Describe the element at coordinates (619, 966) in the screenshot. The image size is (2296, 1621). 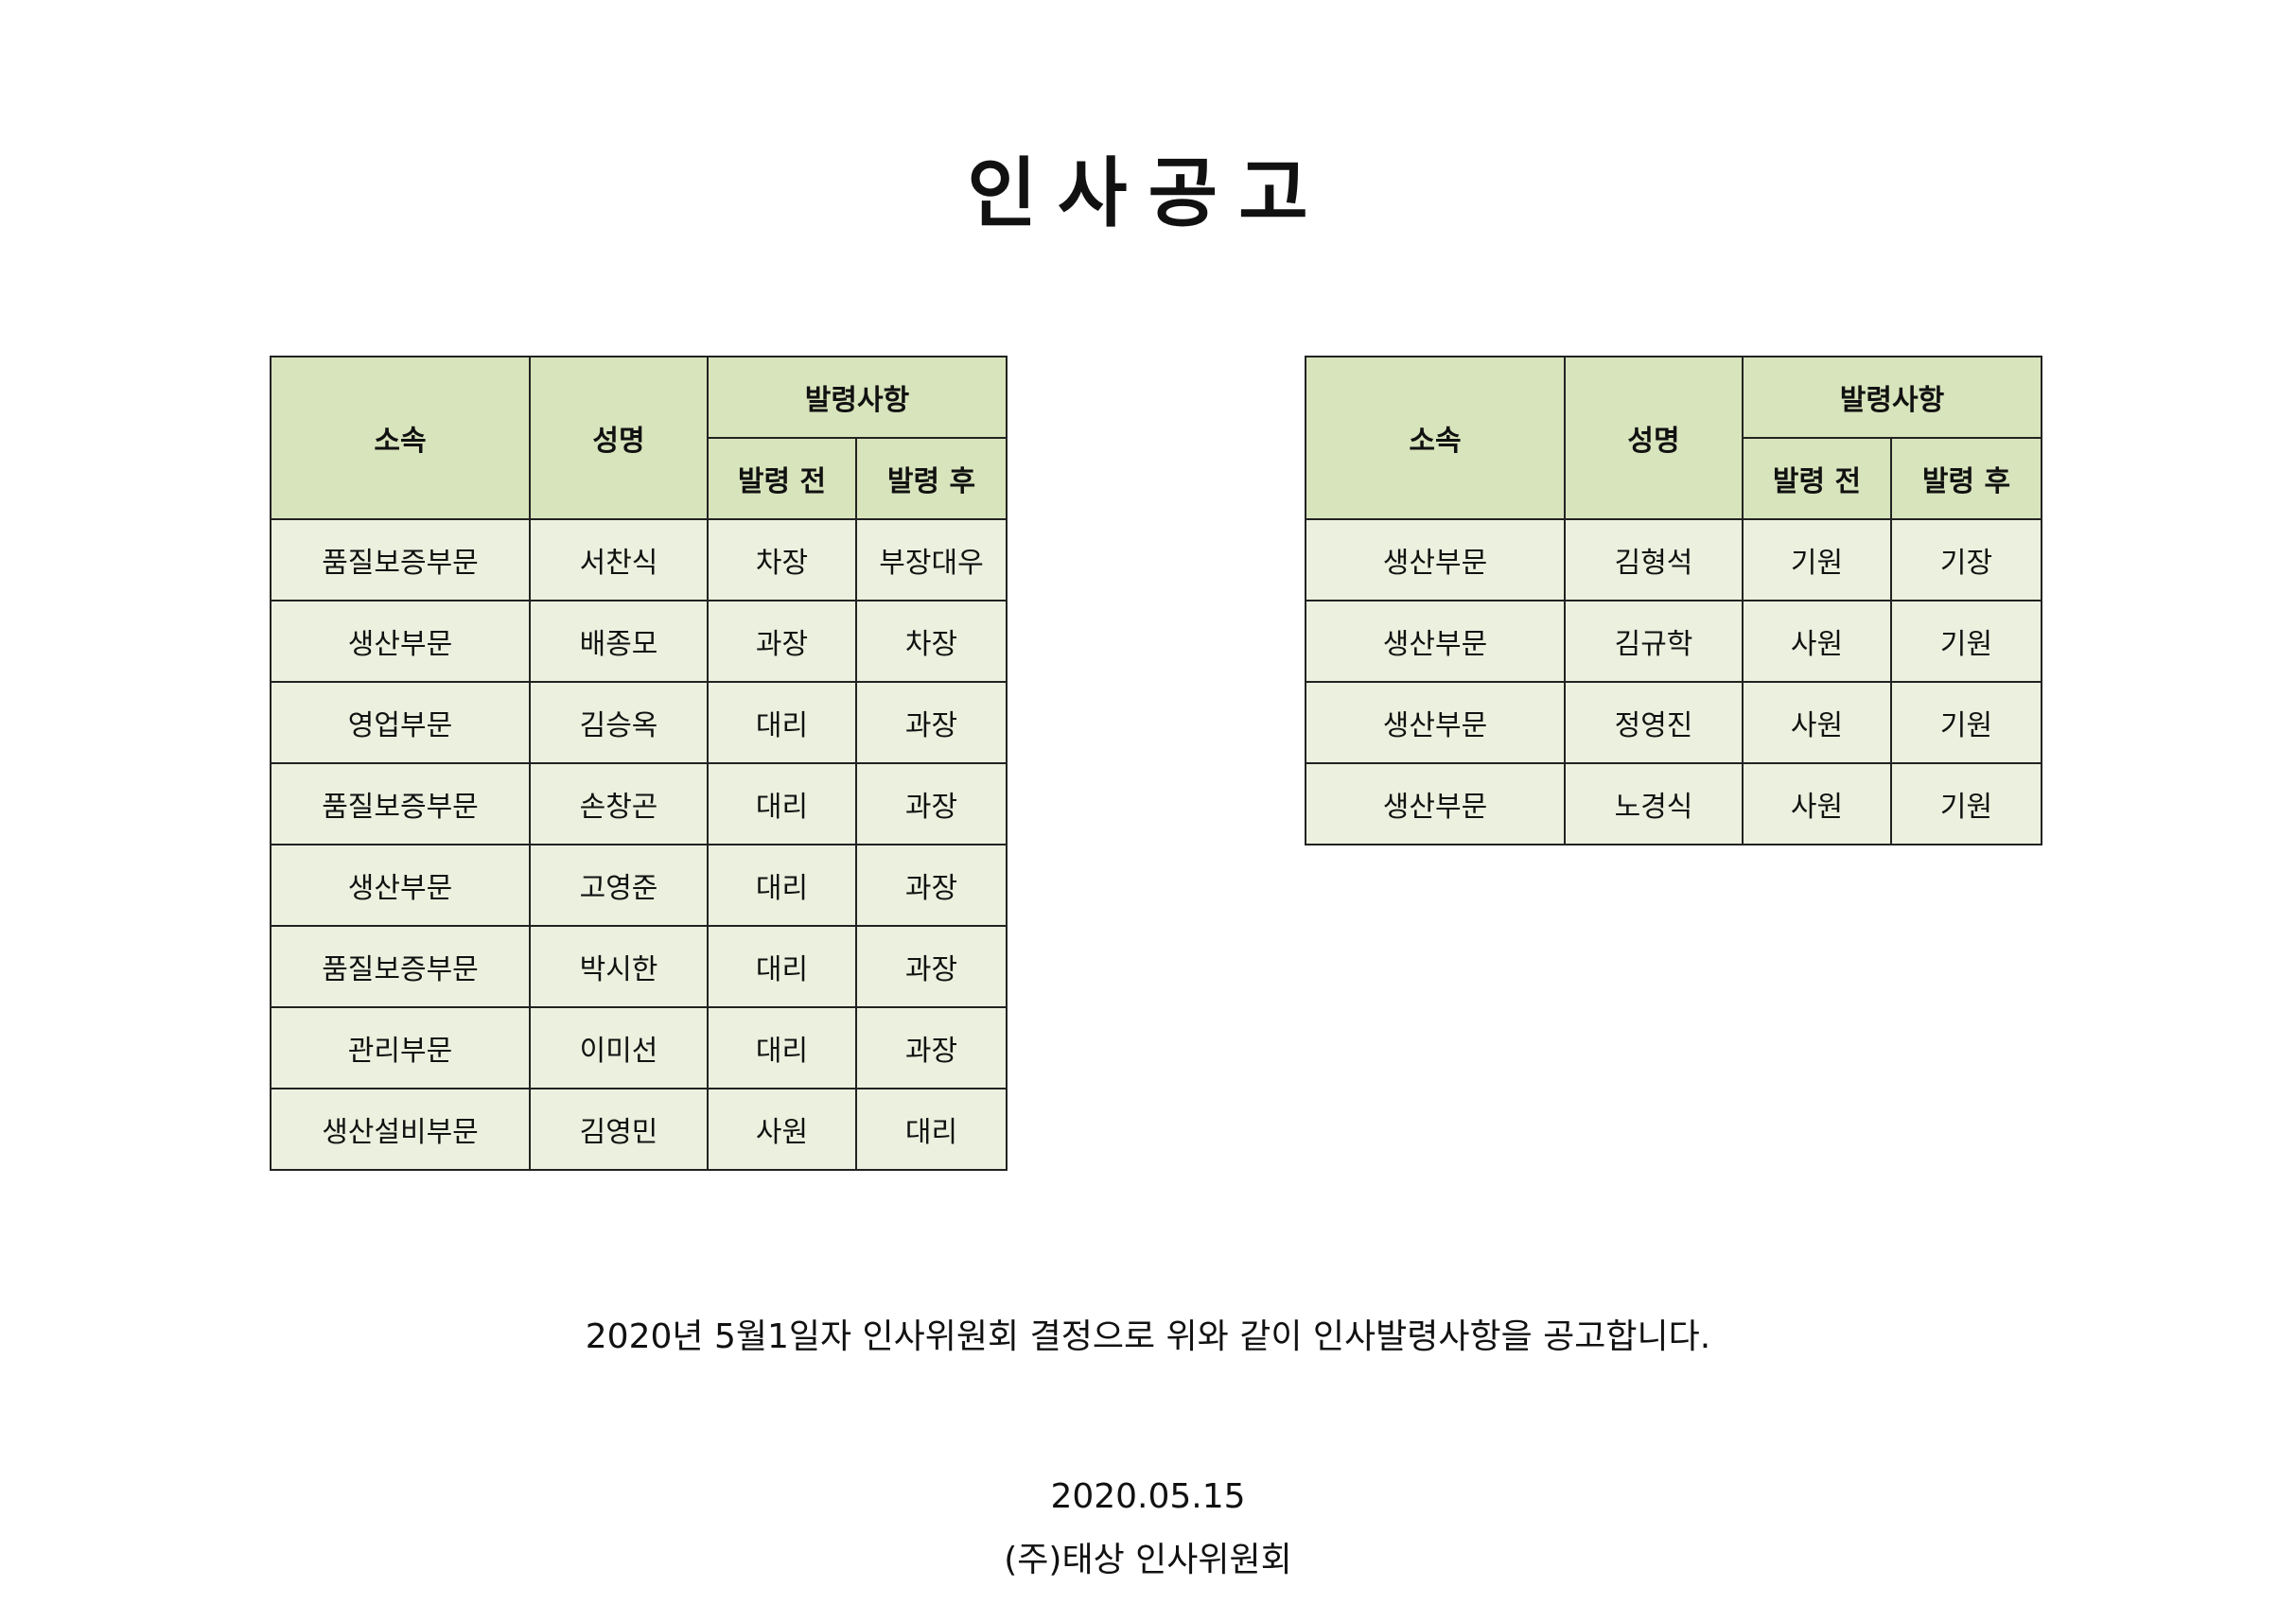
I see `cell-name: 박시한` at that location.